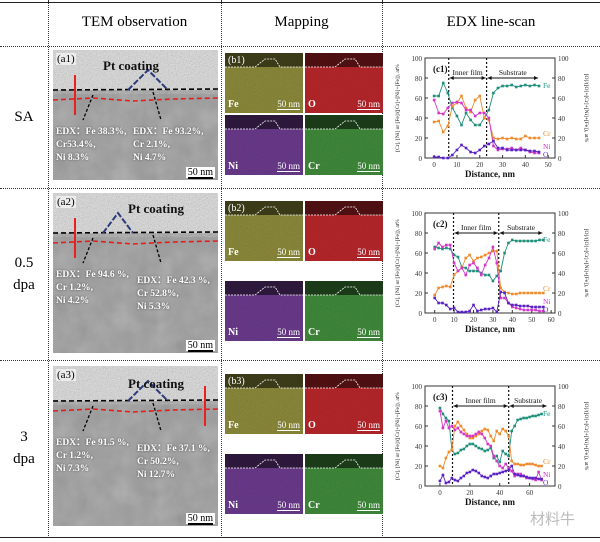  I want to click on edx-left: EDX：Fe 38.3%, Cr53.4%, Ni 8.3%, so click(91, 145).